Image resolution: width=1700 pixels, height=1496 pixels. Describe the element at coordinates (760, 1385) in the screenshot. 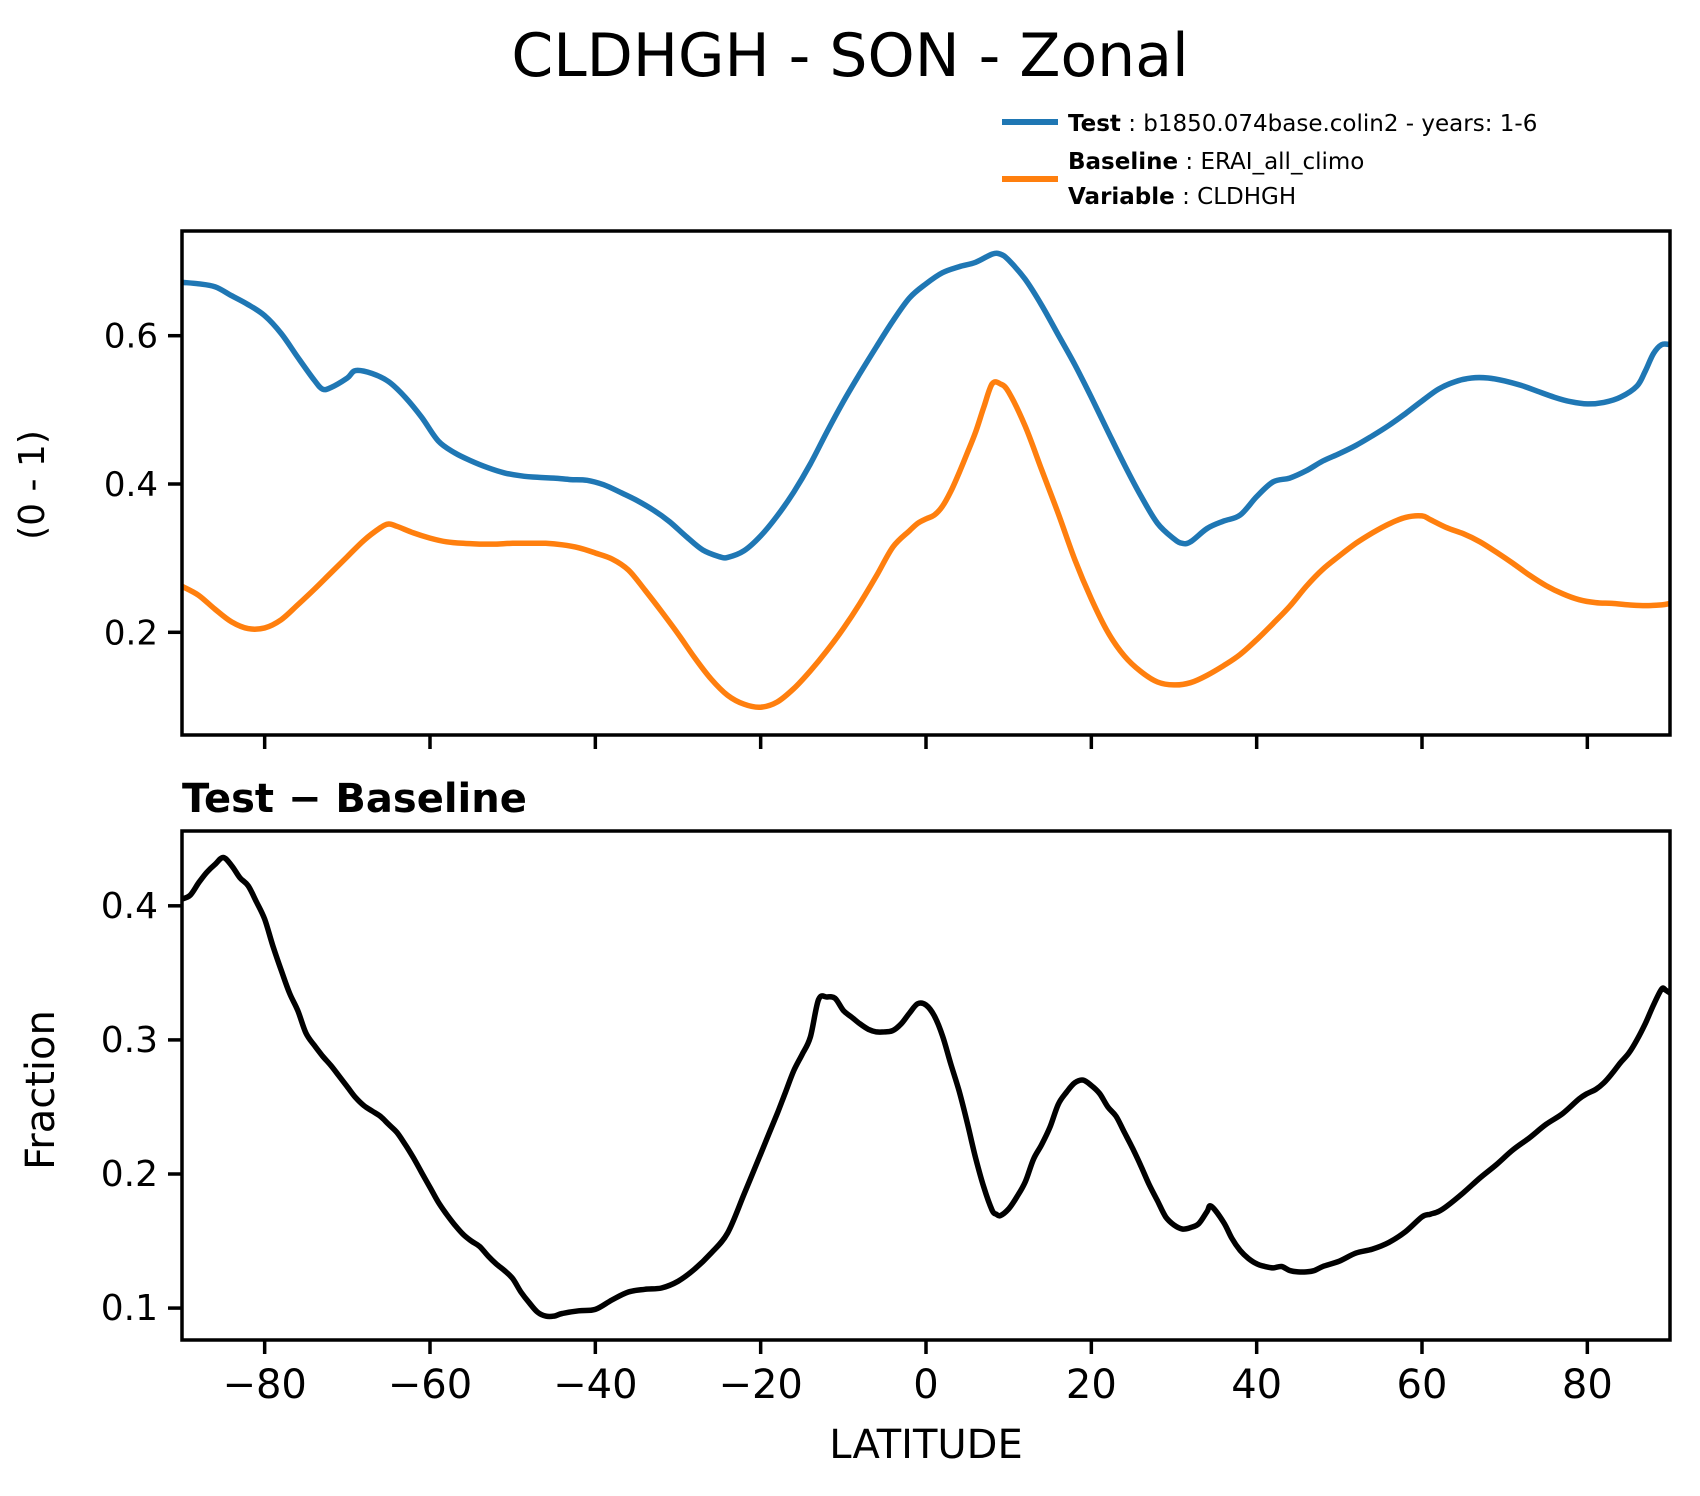

I see `x-tick-label: −20` at that location.